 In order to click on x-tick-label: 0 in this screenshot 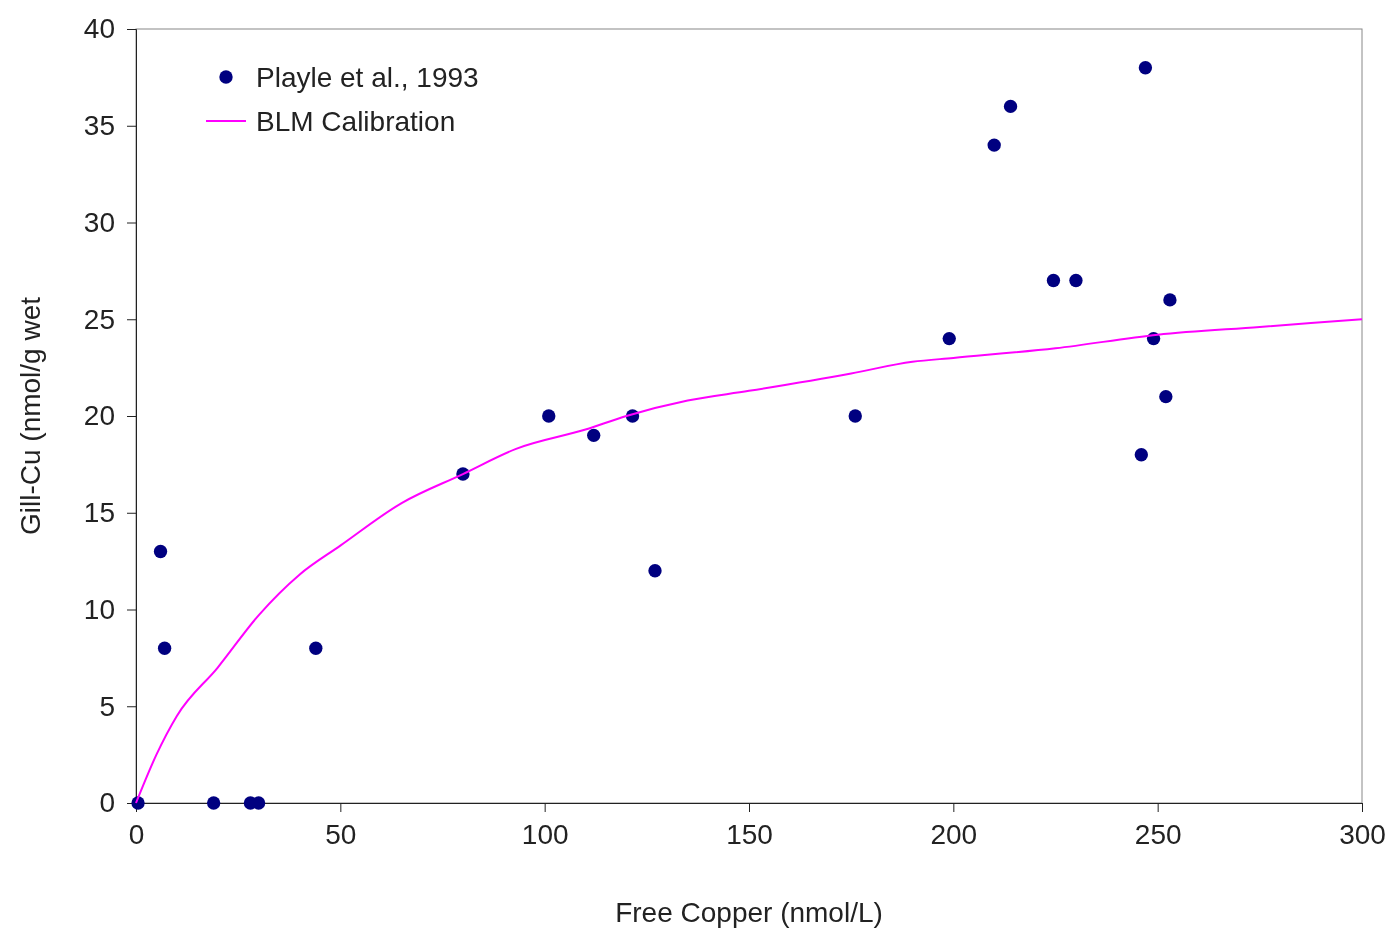, I will do `click(136, 834)`.